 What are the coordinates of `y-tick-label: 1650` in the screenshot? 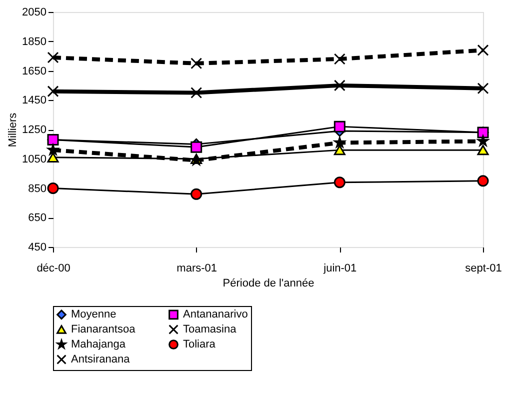 It's located at (34, 71).